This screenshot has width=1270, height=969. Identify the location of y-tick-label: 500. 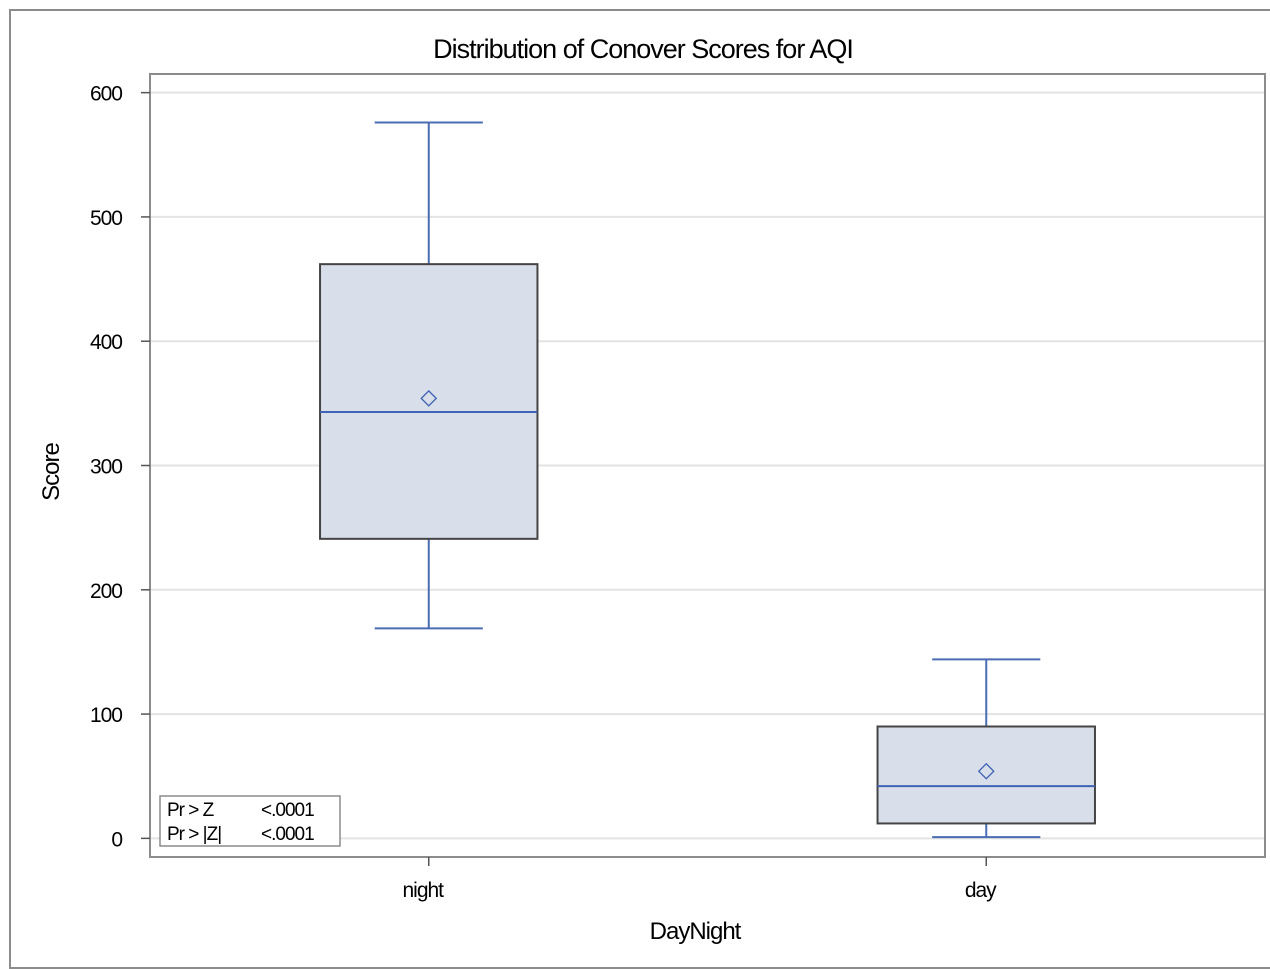
(106, 218).